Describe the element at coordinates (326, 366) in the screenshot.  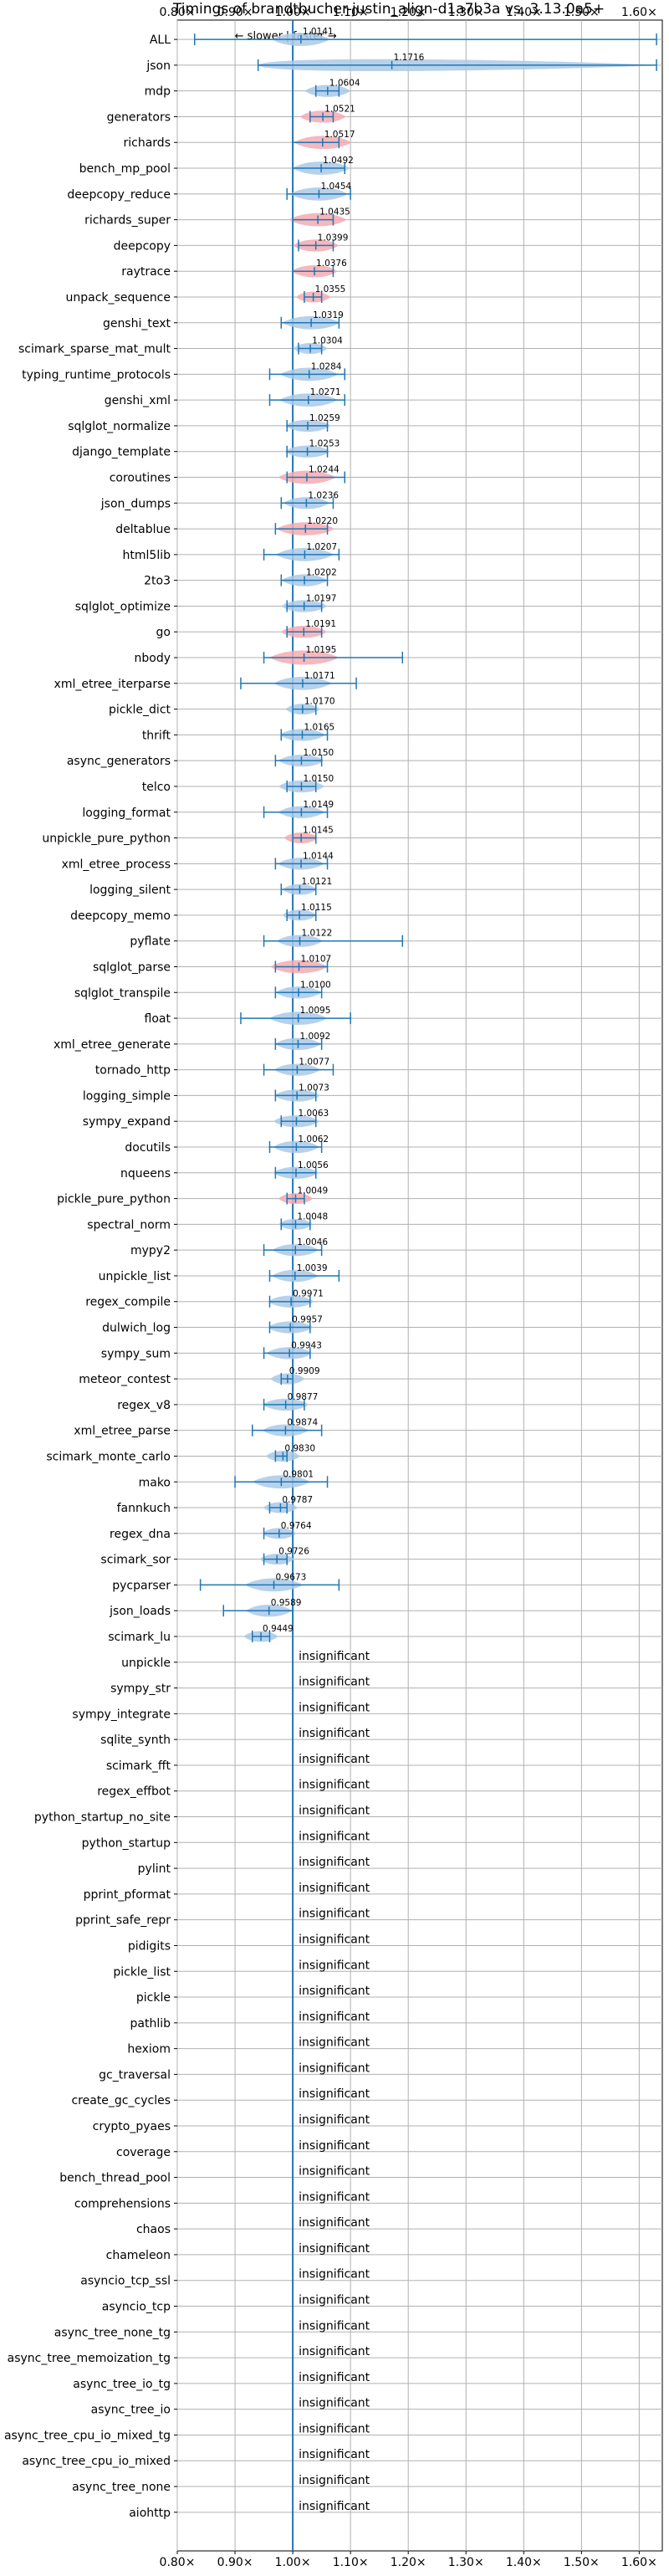
I see `value-label: 1.0284` at that location.